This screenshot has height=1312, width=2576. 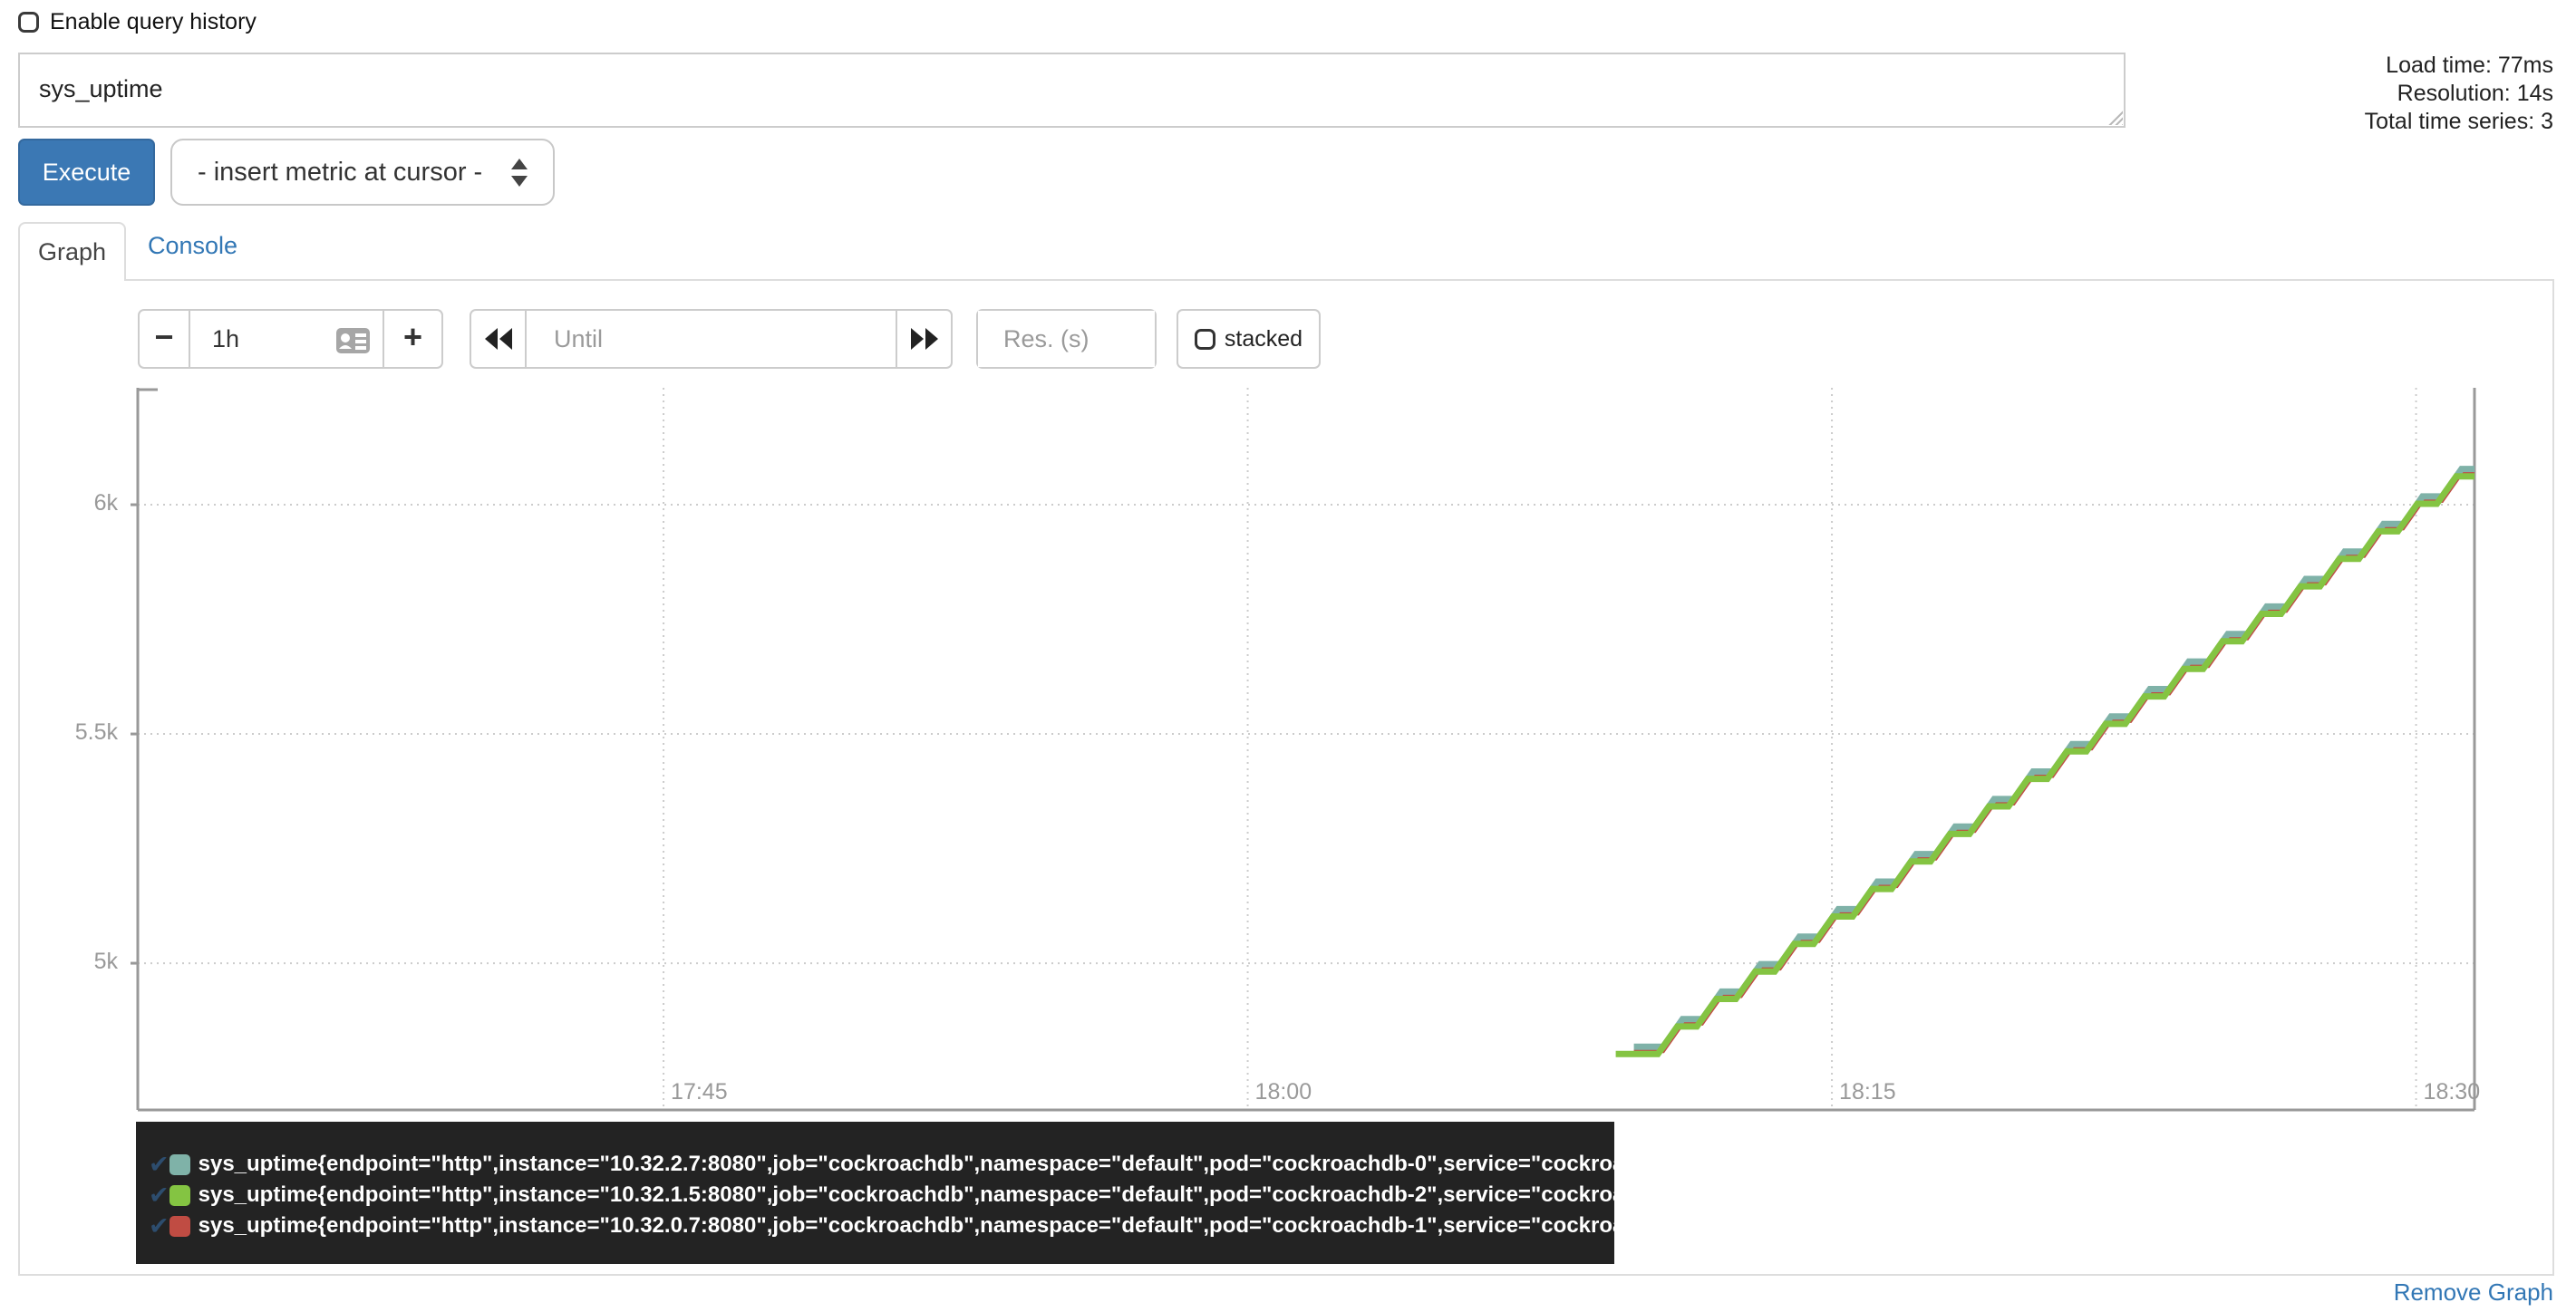 I want to click on x-axis-label: 18:00, so click(x=1283, y=1092).